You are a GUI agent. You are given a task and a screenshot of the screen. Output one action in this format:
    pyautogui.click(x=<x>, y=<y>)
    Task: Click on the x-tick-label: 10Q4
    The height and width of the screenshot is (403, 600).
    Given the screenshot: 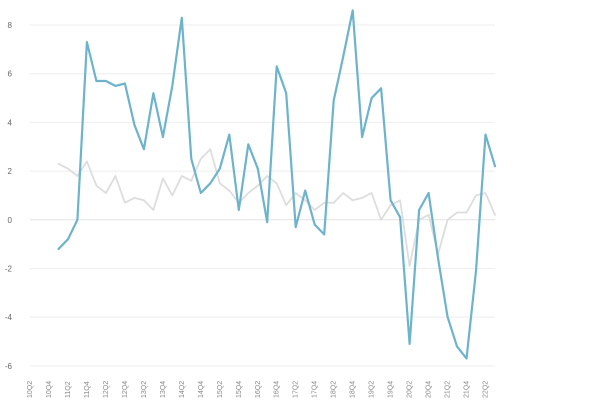 What is the action you would take?
    pyautogui.click(x=49, y=389)
    